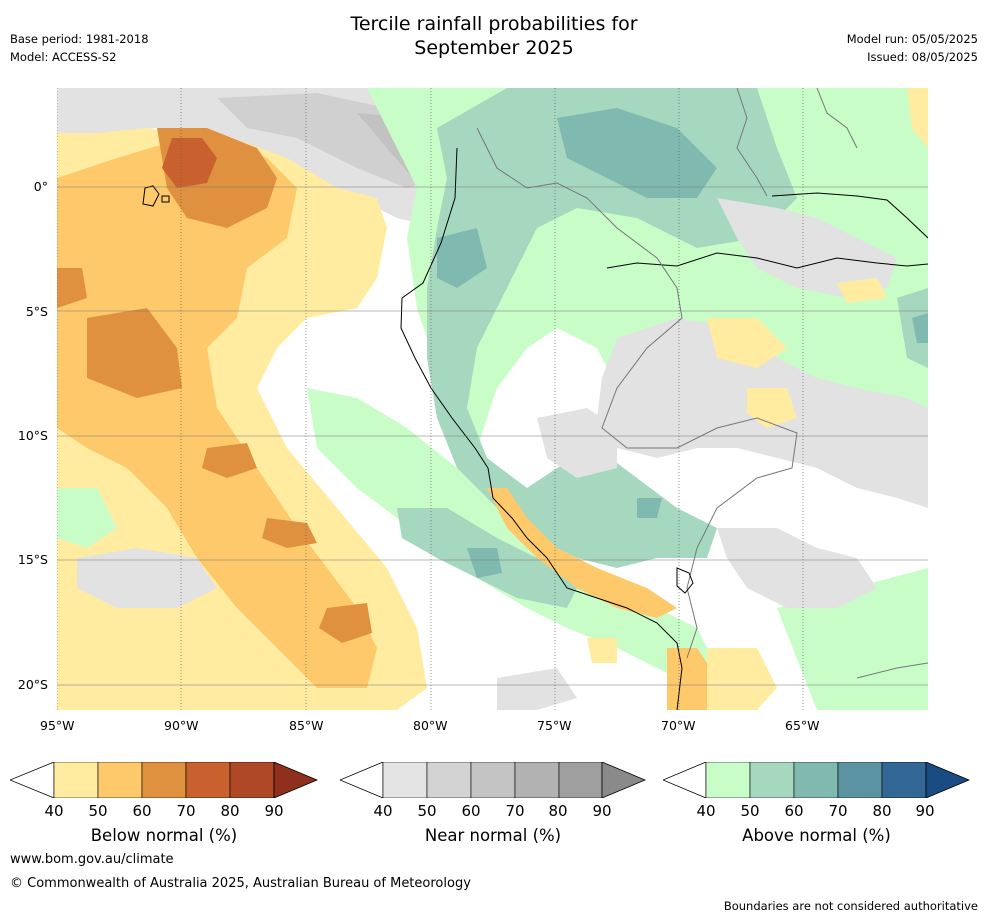 The image size is (988, 919). What do you see at coordinates (494, 24) in the screenshot?
I see `title-line-1: Tercile rainfall probabilities for` at bounding box center [494, 24].